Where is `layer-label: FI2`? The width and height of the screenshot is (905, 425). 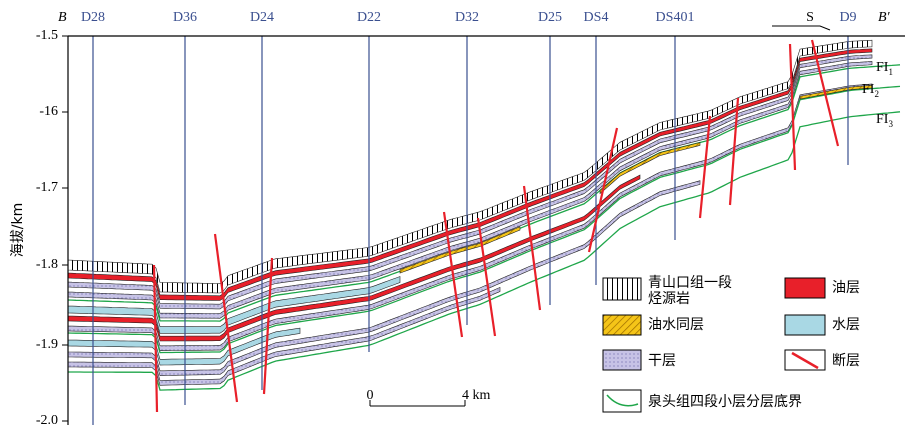 layer-label: FI2 is located at coordinates (870, 90).